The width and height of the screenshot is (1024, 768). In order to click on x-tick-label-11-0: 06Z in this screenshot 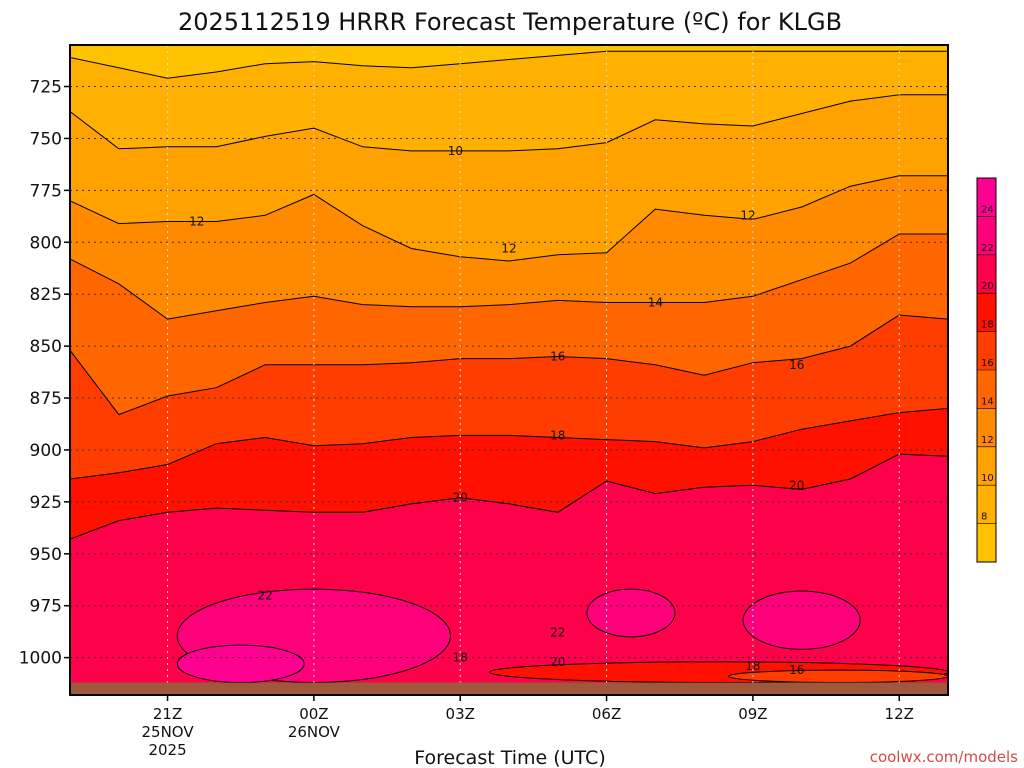, I will do `click(606, 714)`.